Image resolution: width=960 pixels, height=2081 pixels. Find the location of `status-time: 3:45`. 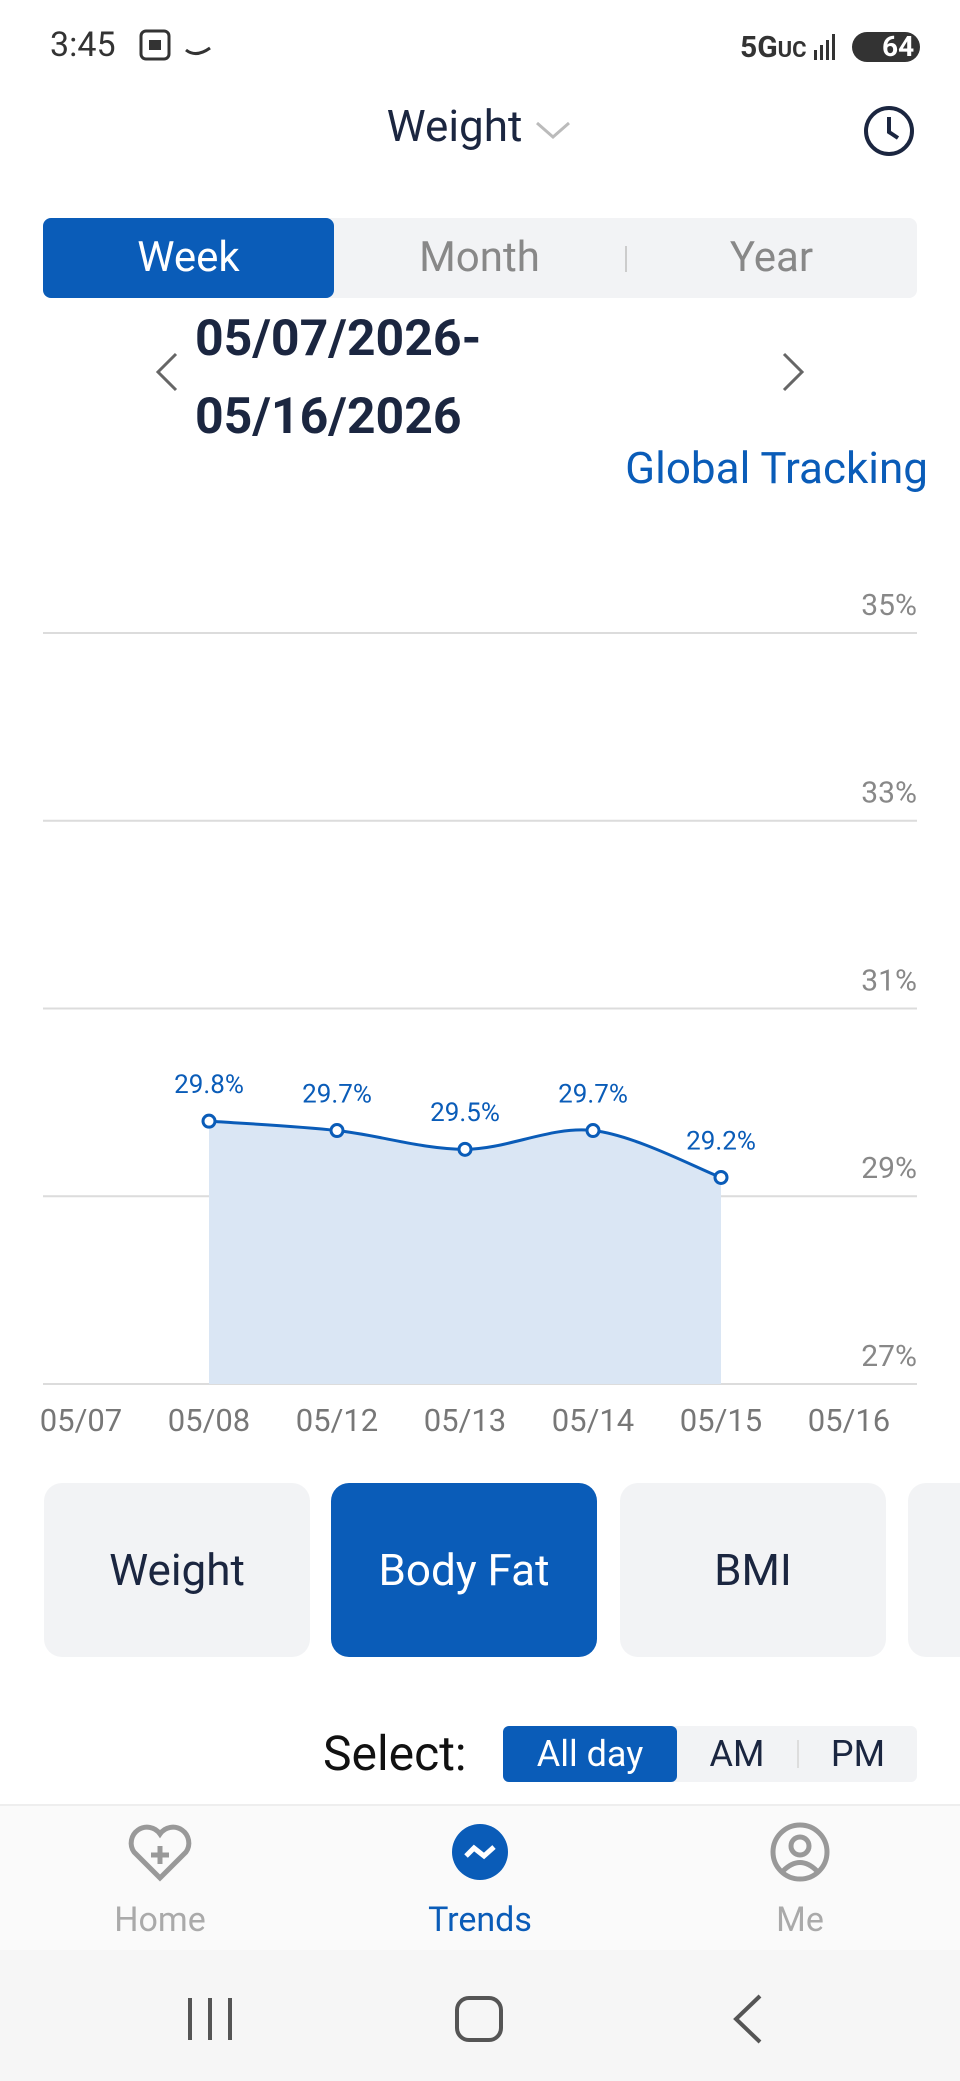

status-time: 3:45 is located at coordinates (83, 45).